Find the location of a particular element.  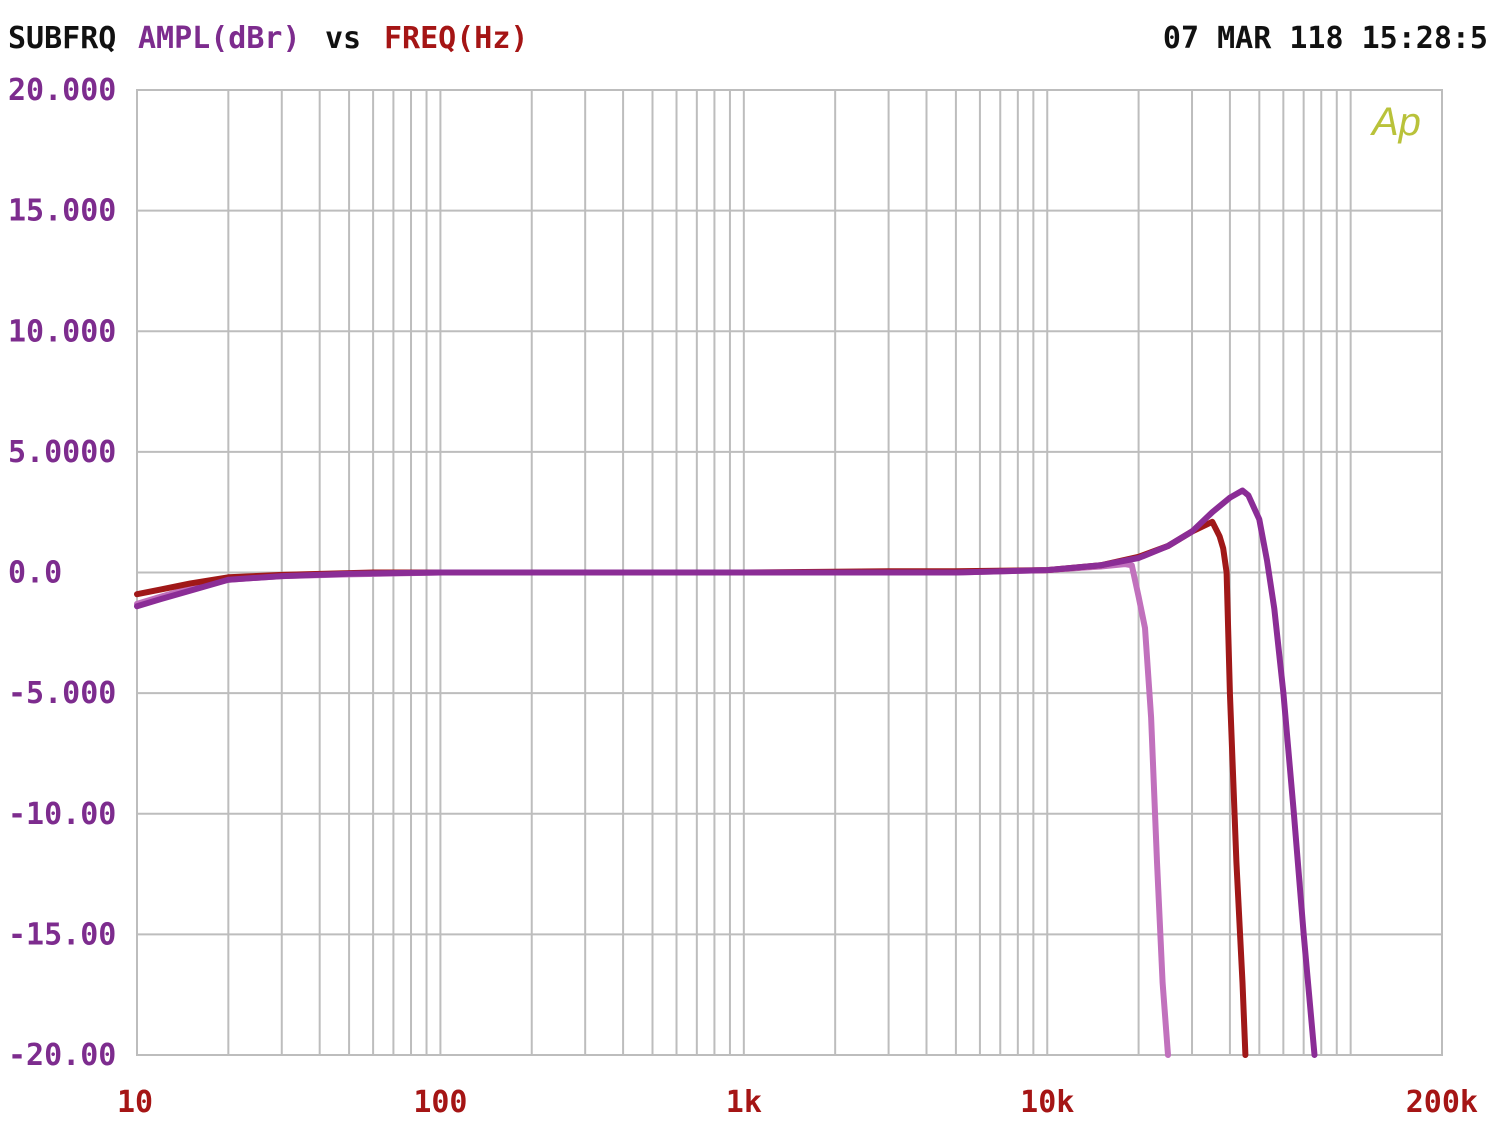

header-timestamp: 07 MAR 118 15:28:5 is located at coordinates (1325, 38).